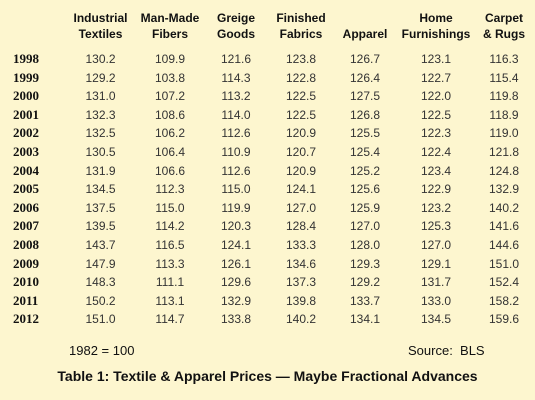 Image resolution: width=535 pixels, height=400 pixels. I want to click on value-cell: 114.3, so click(236, 77).